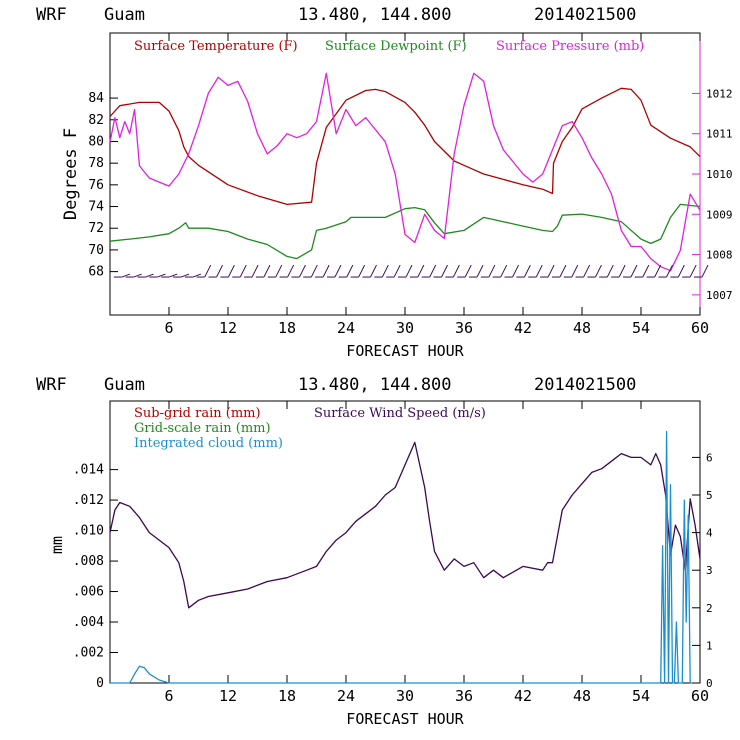 The height and width of the screenshot is (740, 740). I want to click on wind-barbs, so click(411, 271).